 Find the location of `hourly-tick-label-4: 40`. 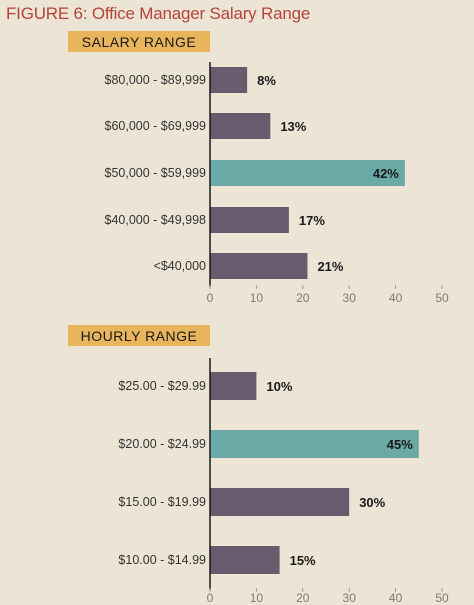

hourly-tick-label-4: 40 is located at coordinates (396, 598).